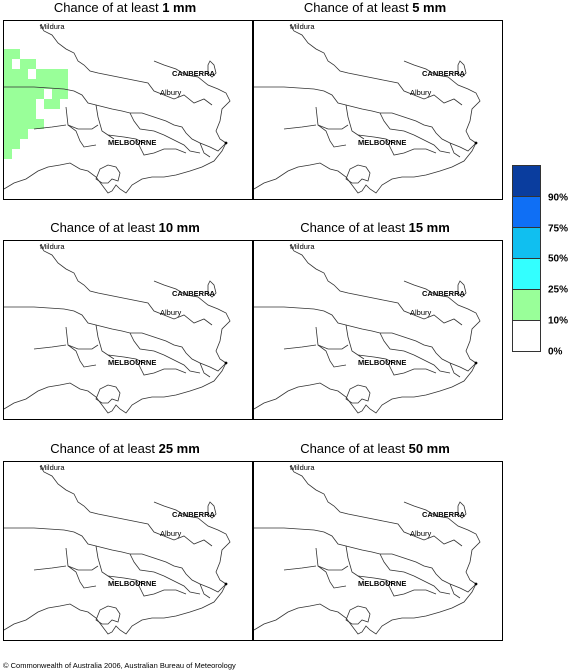 Image resolution: width=570 pixels, height=671 pixels. I want to click on panel-title-amount: 1 mm, so click(179, 7).